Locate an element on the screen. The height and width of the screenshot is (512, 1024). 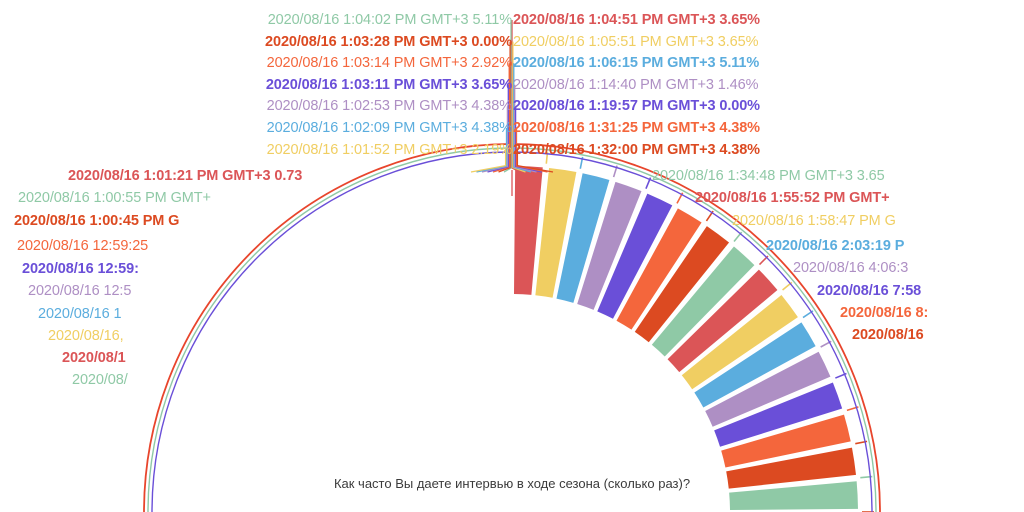
slice-callout-label: 2020/08/16 1:58:47 PM G is located at coordinates (814, 221).